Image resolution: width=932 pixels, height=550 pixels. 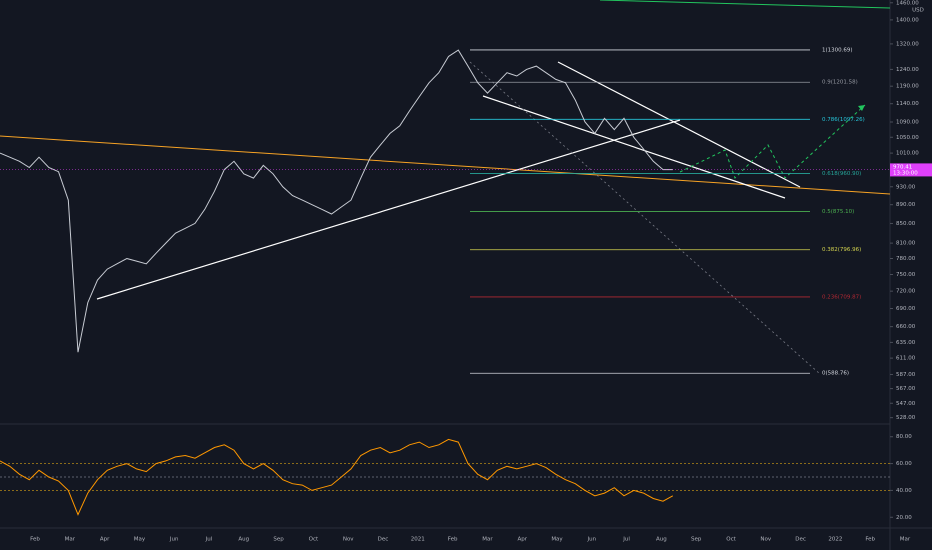 I want to click on y-tick-label: 1400.00, so click(x=907, y=20).